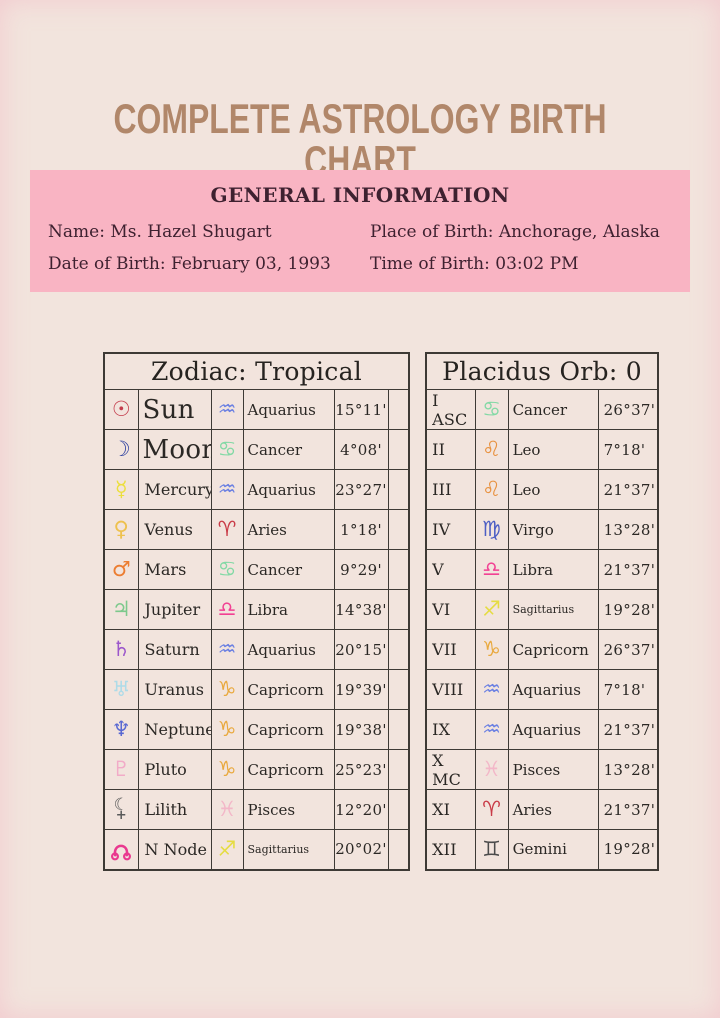  Describe the element at coordinates (542, 809) in the screenshot. I see `house-row: XI ♈ Aries 21°37'` at that location.